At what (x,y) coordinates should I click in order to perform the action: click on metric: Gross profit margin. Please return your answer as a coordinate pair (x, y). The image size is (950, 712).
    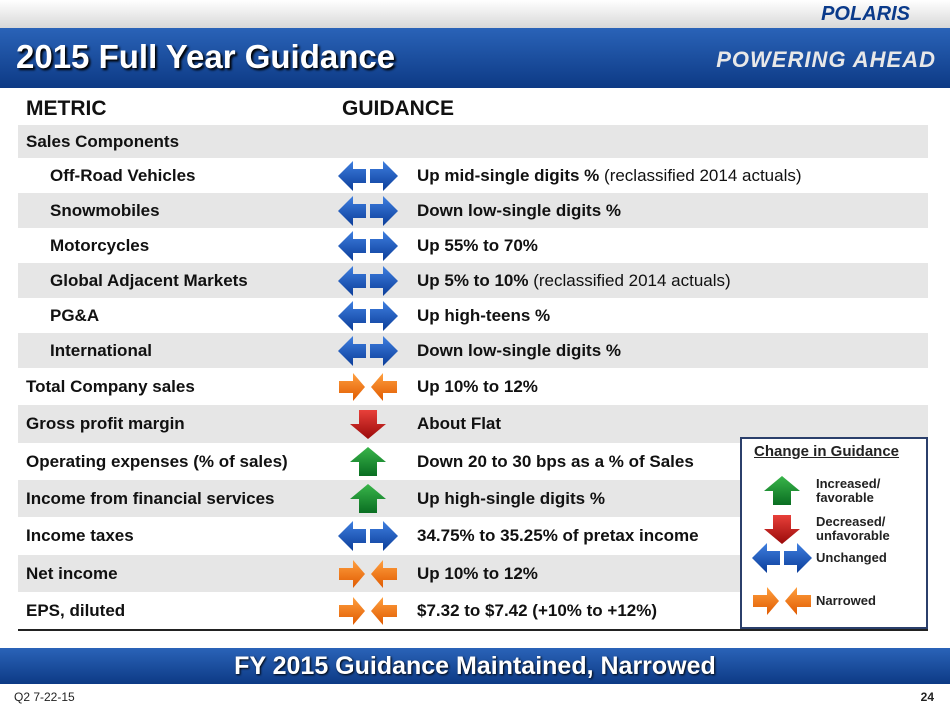
    Looking at the image, I should click on (105, 423).